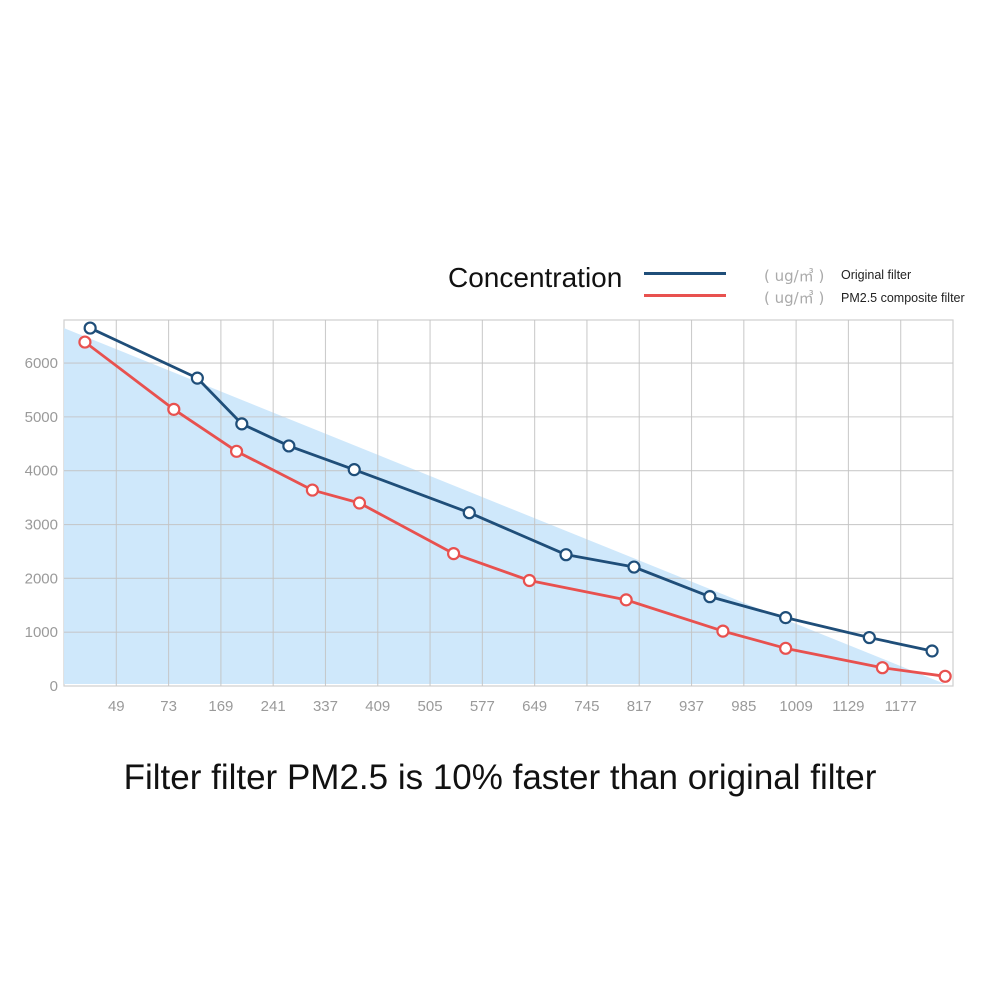 The image size is (1000, 1000). I want to click on x-tick-label: 49, so click(116, 706).